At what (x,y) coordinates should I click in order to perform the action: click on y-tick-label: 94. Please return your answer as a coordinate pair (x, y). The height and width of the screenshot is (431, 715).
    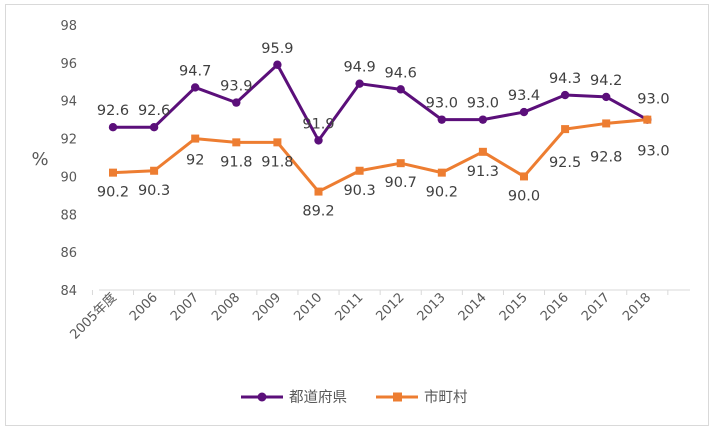
    Looking at the image, I should click on (68, 102).